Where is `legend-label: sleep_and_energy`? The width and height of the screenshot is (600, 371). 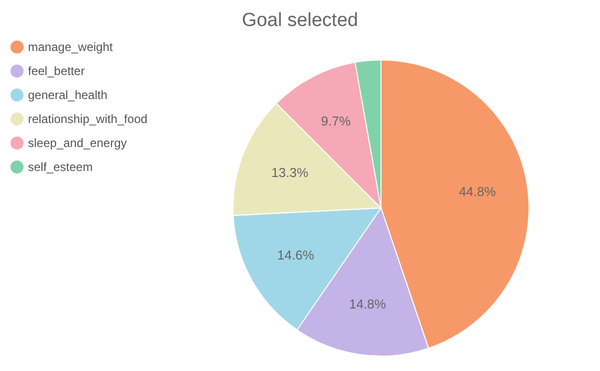 legend-label: sleep_and_energy is located at coordinates (77, 143).